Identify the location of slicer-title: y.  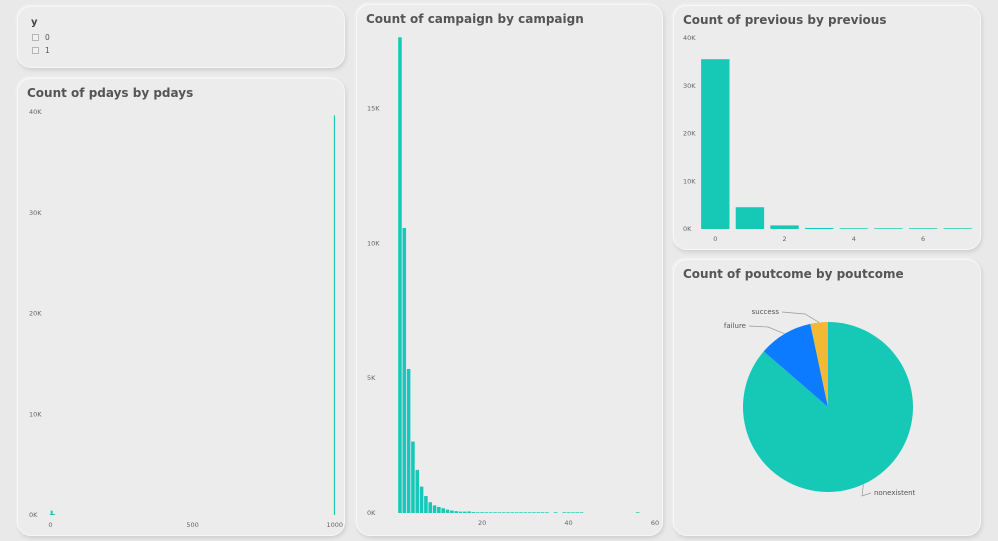
(34, 22).